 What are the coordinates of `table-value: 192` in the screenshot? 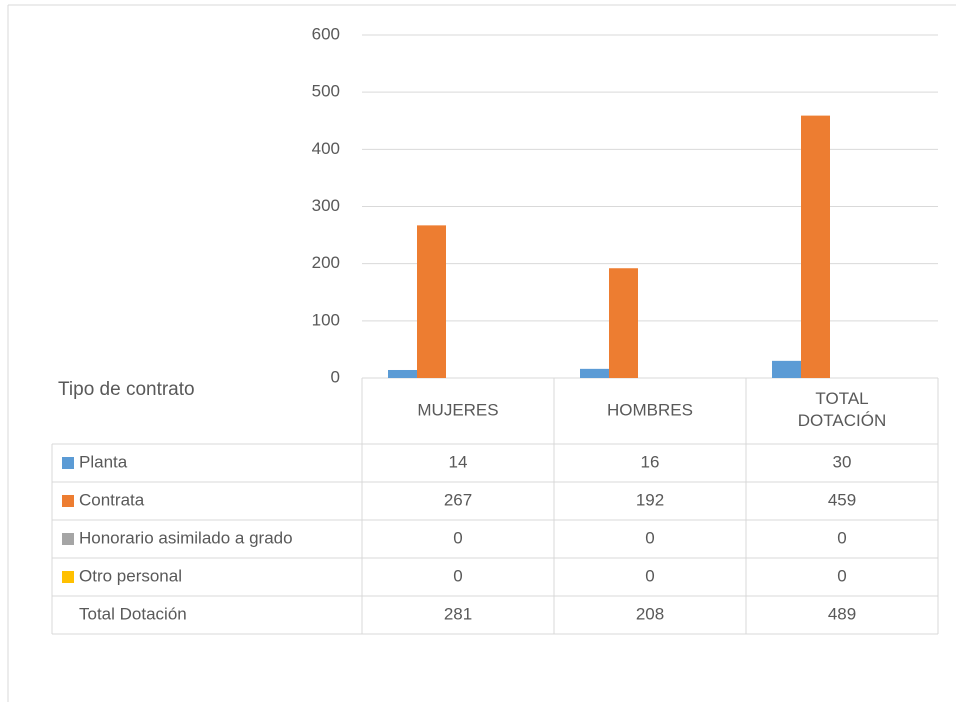 It's located at (650, 499).